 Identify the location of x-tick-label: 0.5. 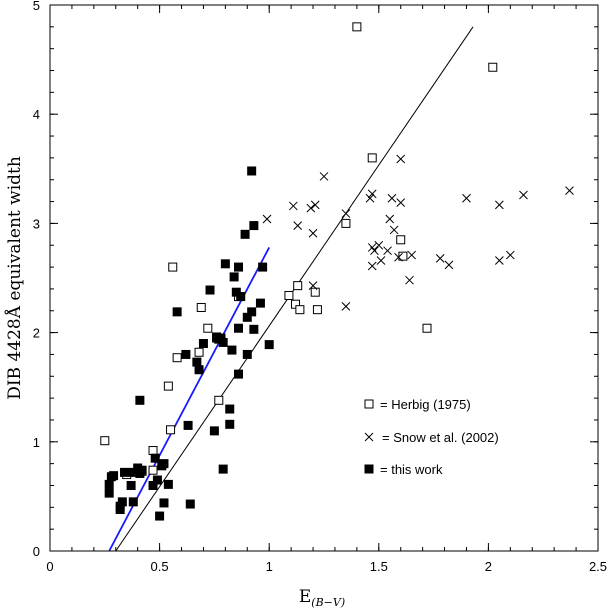
(160, 566).